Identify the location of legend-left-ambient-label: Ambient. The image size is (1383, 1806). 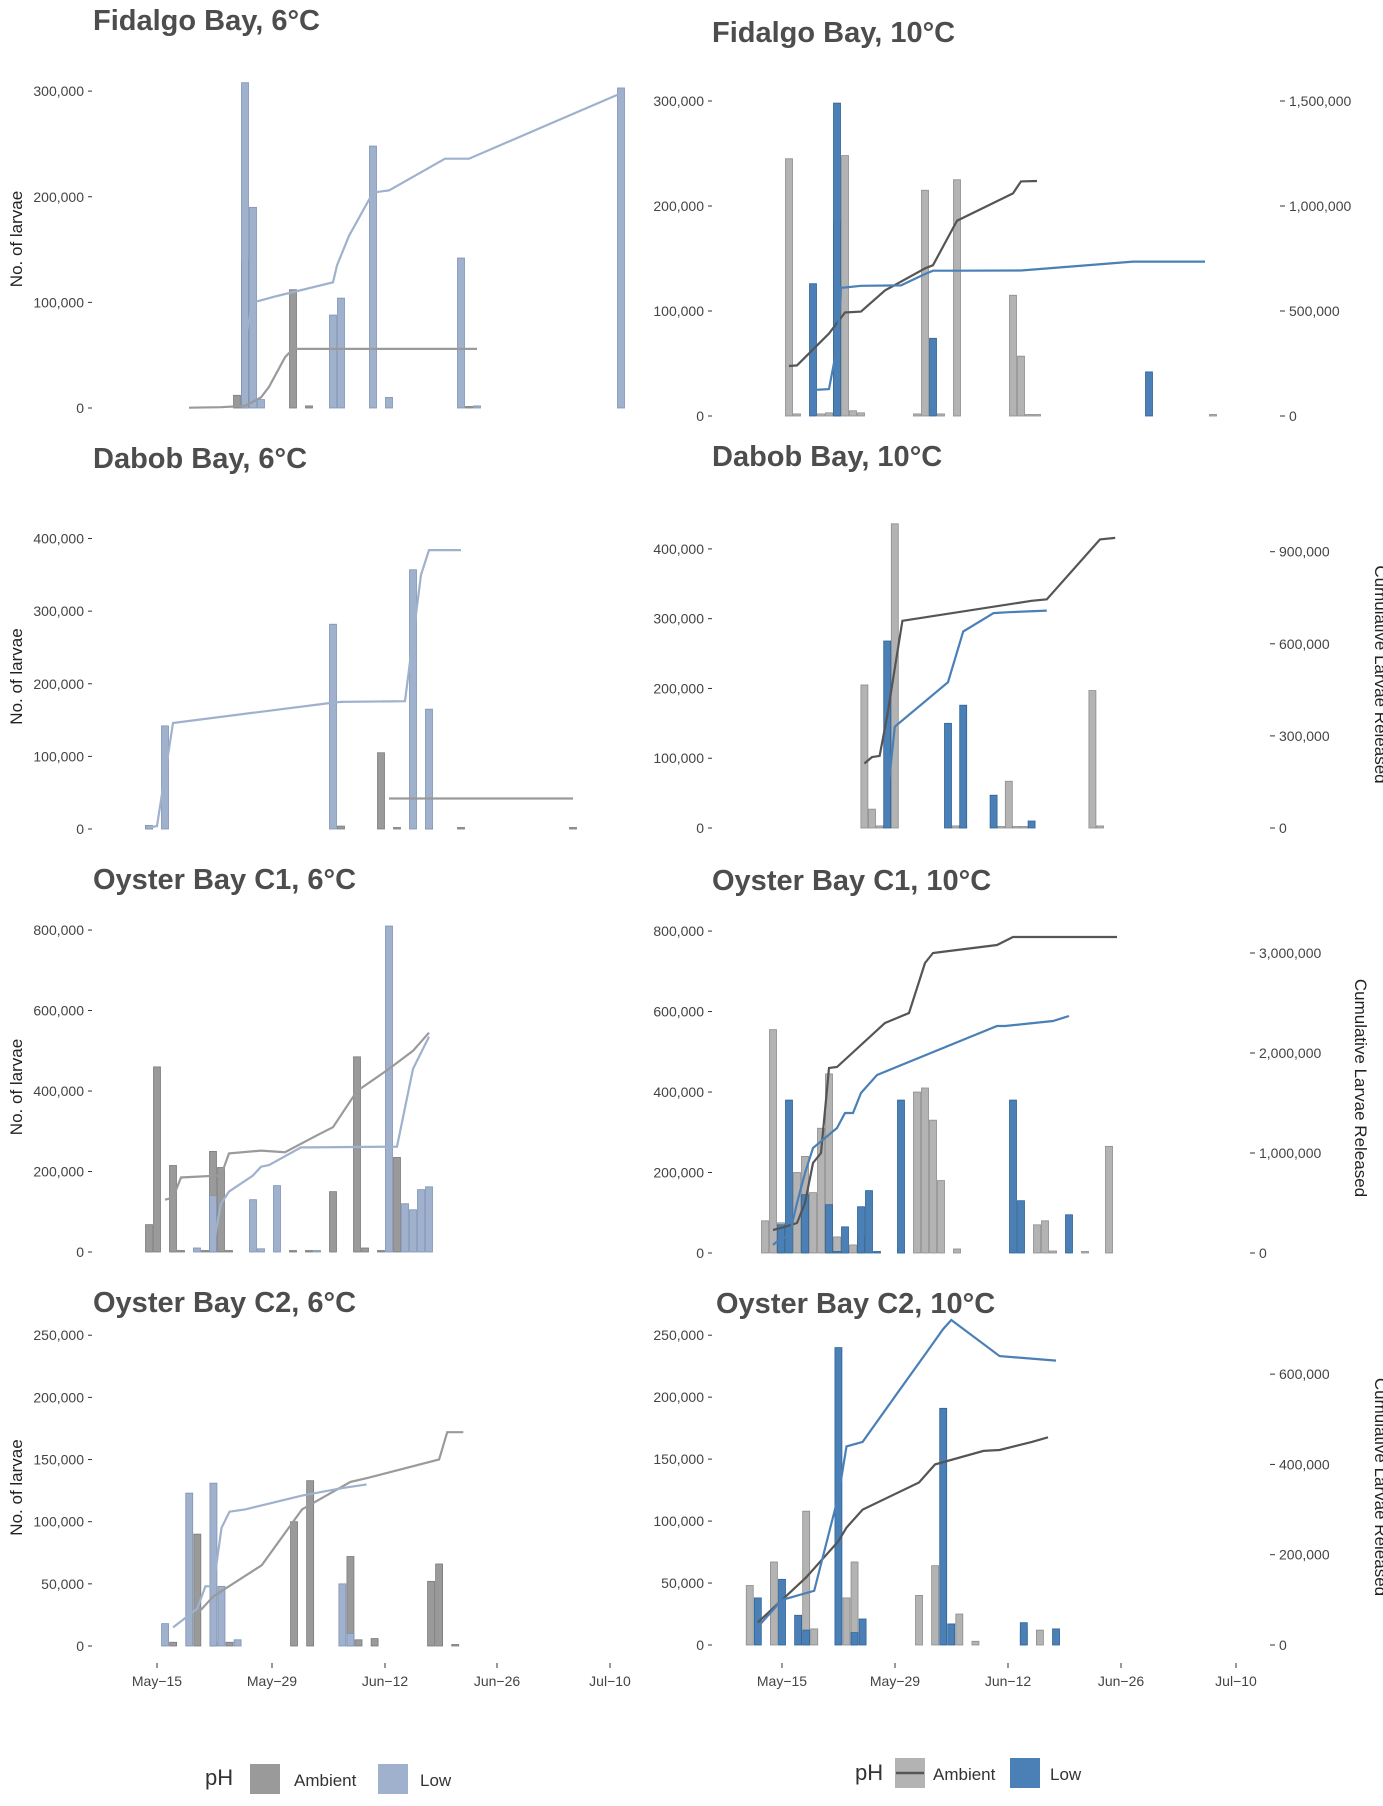
(325, 1780).